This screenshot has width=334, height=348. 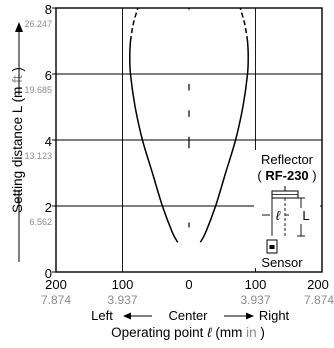 I want to click on curve-right-solid, so click(x=224, y=141).